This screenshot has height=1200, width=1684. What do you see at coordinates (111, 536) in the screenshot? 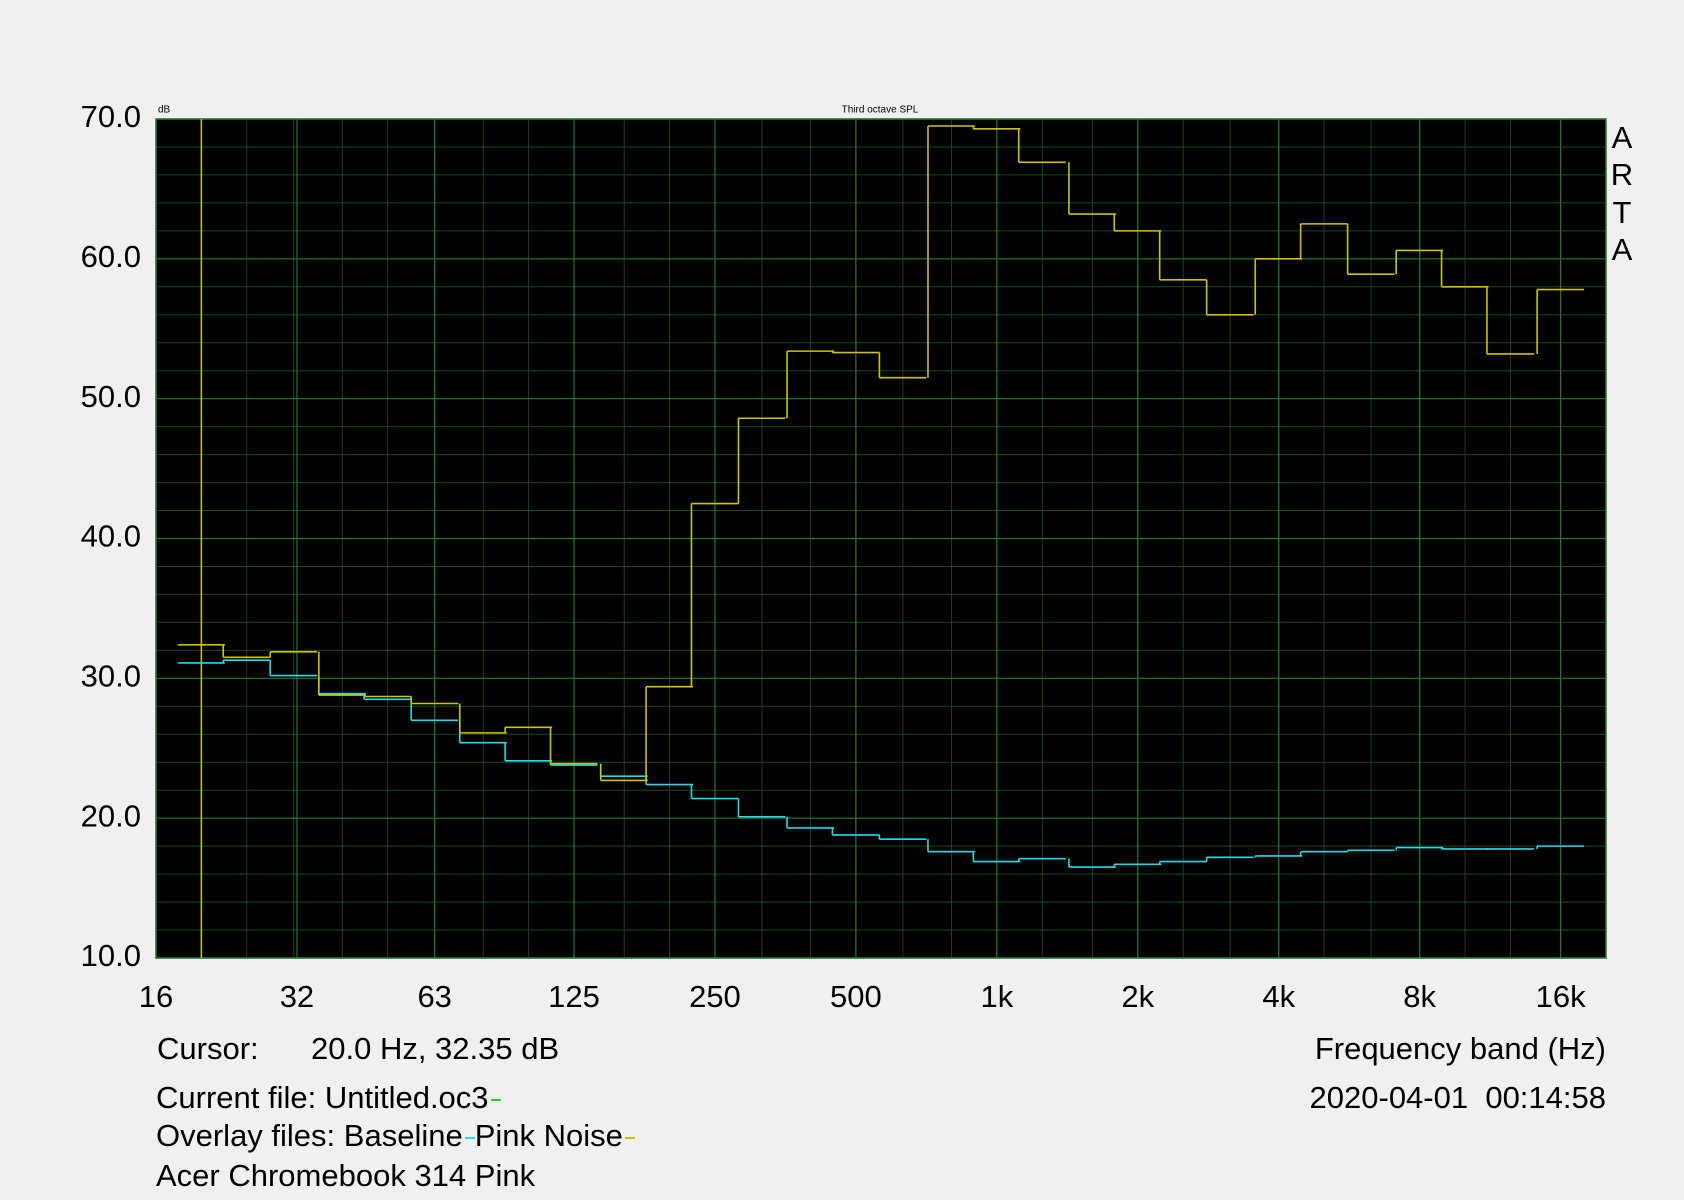
I see `y-tick-label: 40.0` at bounding box center [111, 536].